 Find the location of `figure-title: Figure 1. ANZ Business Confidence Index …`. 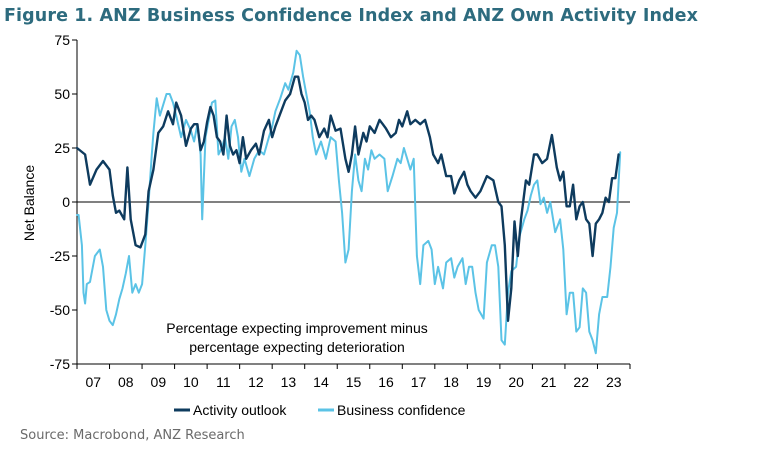

figure-title: Figure 1. ANZ Business Confidence Index … is located at coordinates (351, 16).